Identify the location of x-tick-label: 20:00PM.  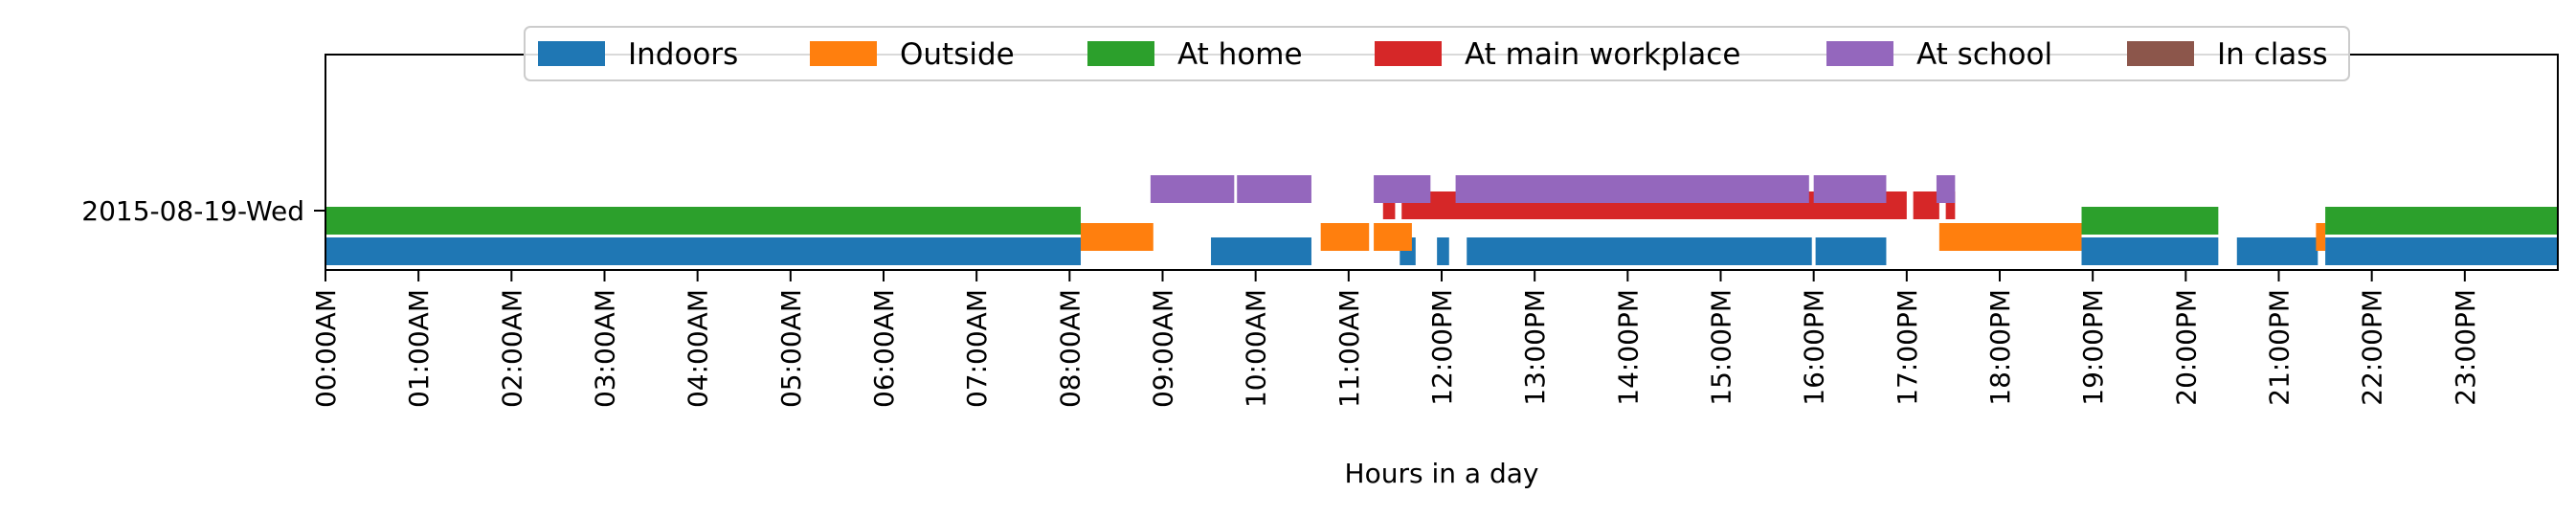
(2186, 347).